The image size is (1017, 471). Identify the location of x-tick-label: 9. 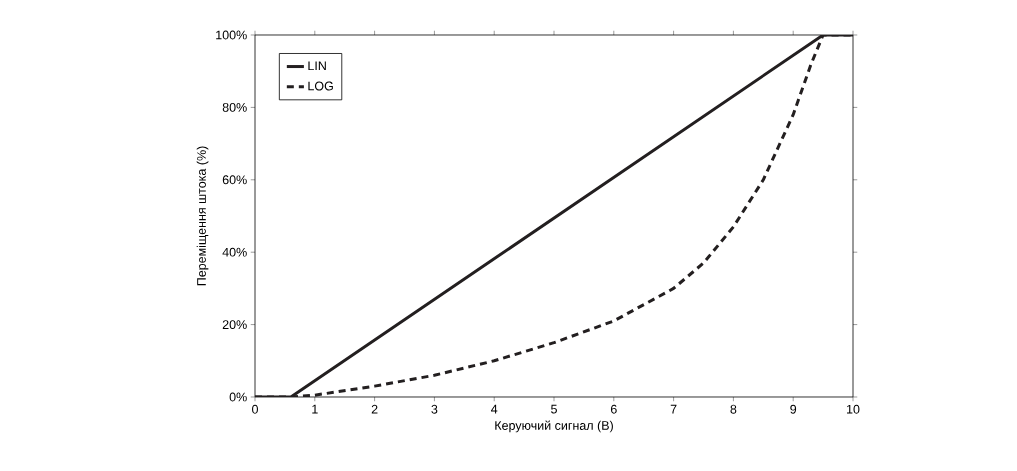
(793, 409).